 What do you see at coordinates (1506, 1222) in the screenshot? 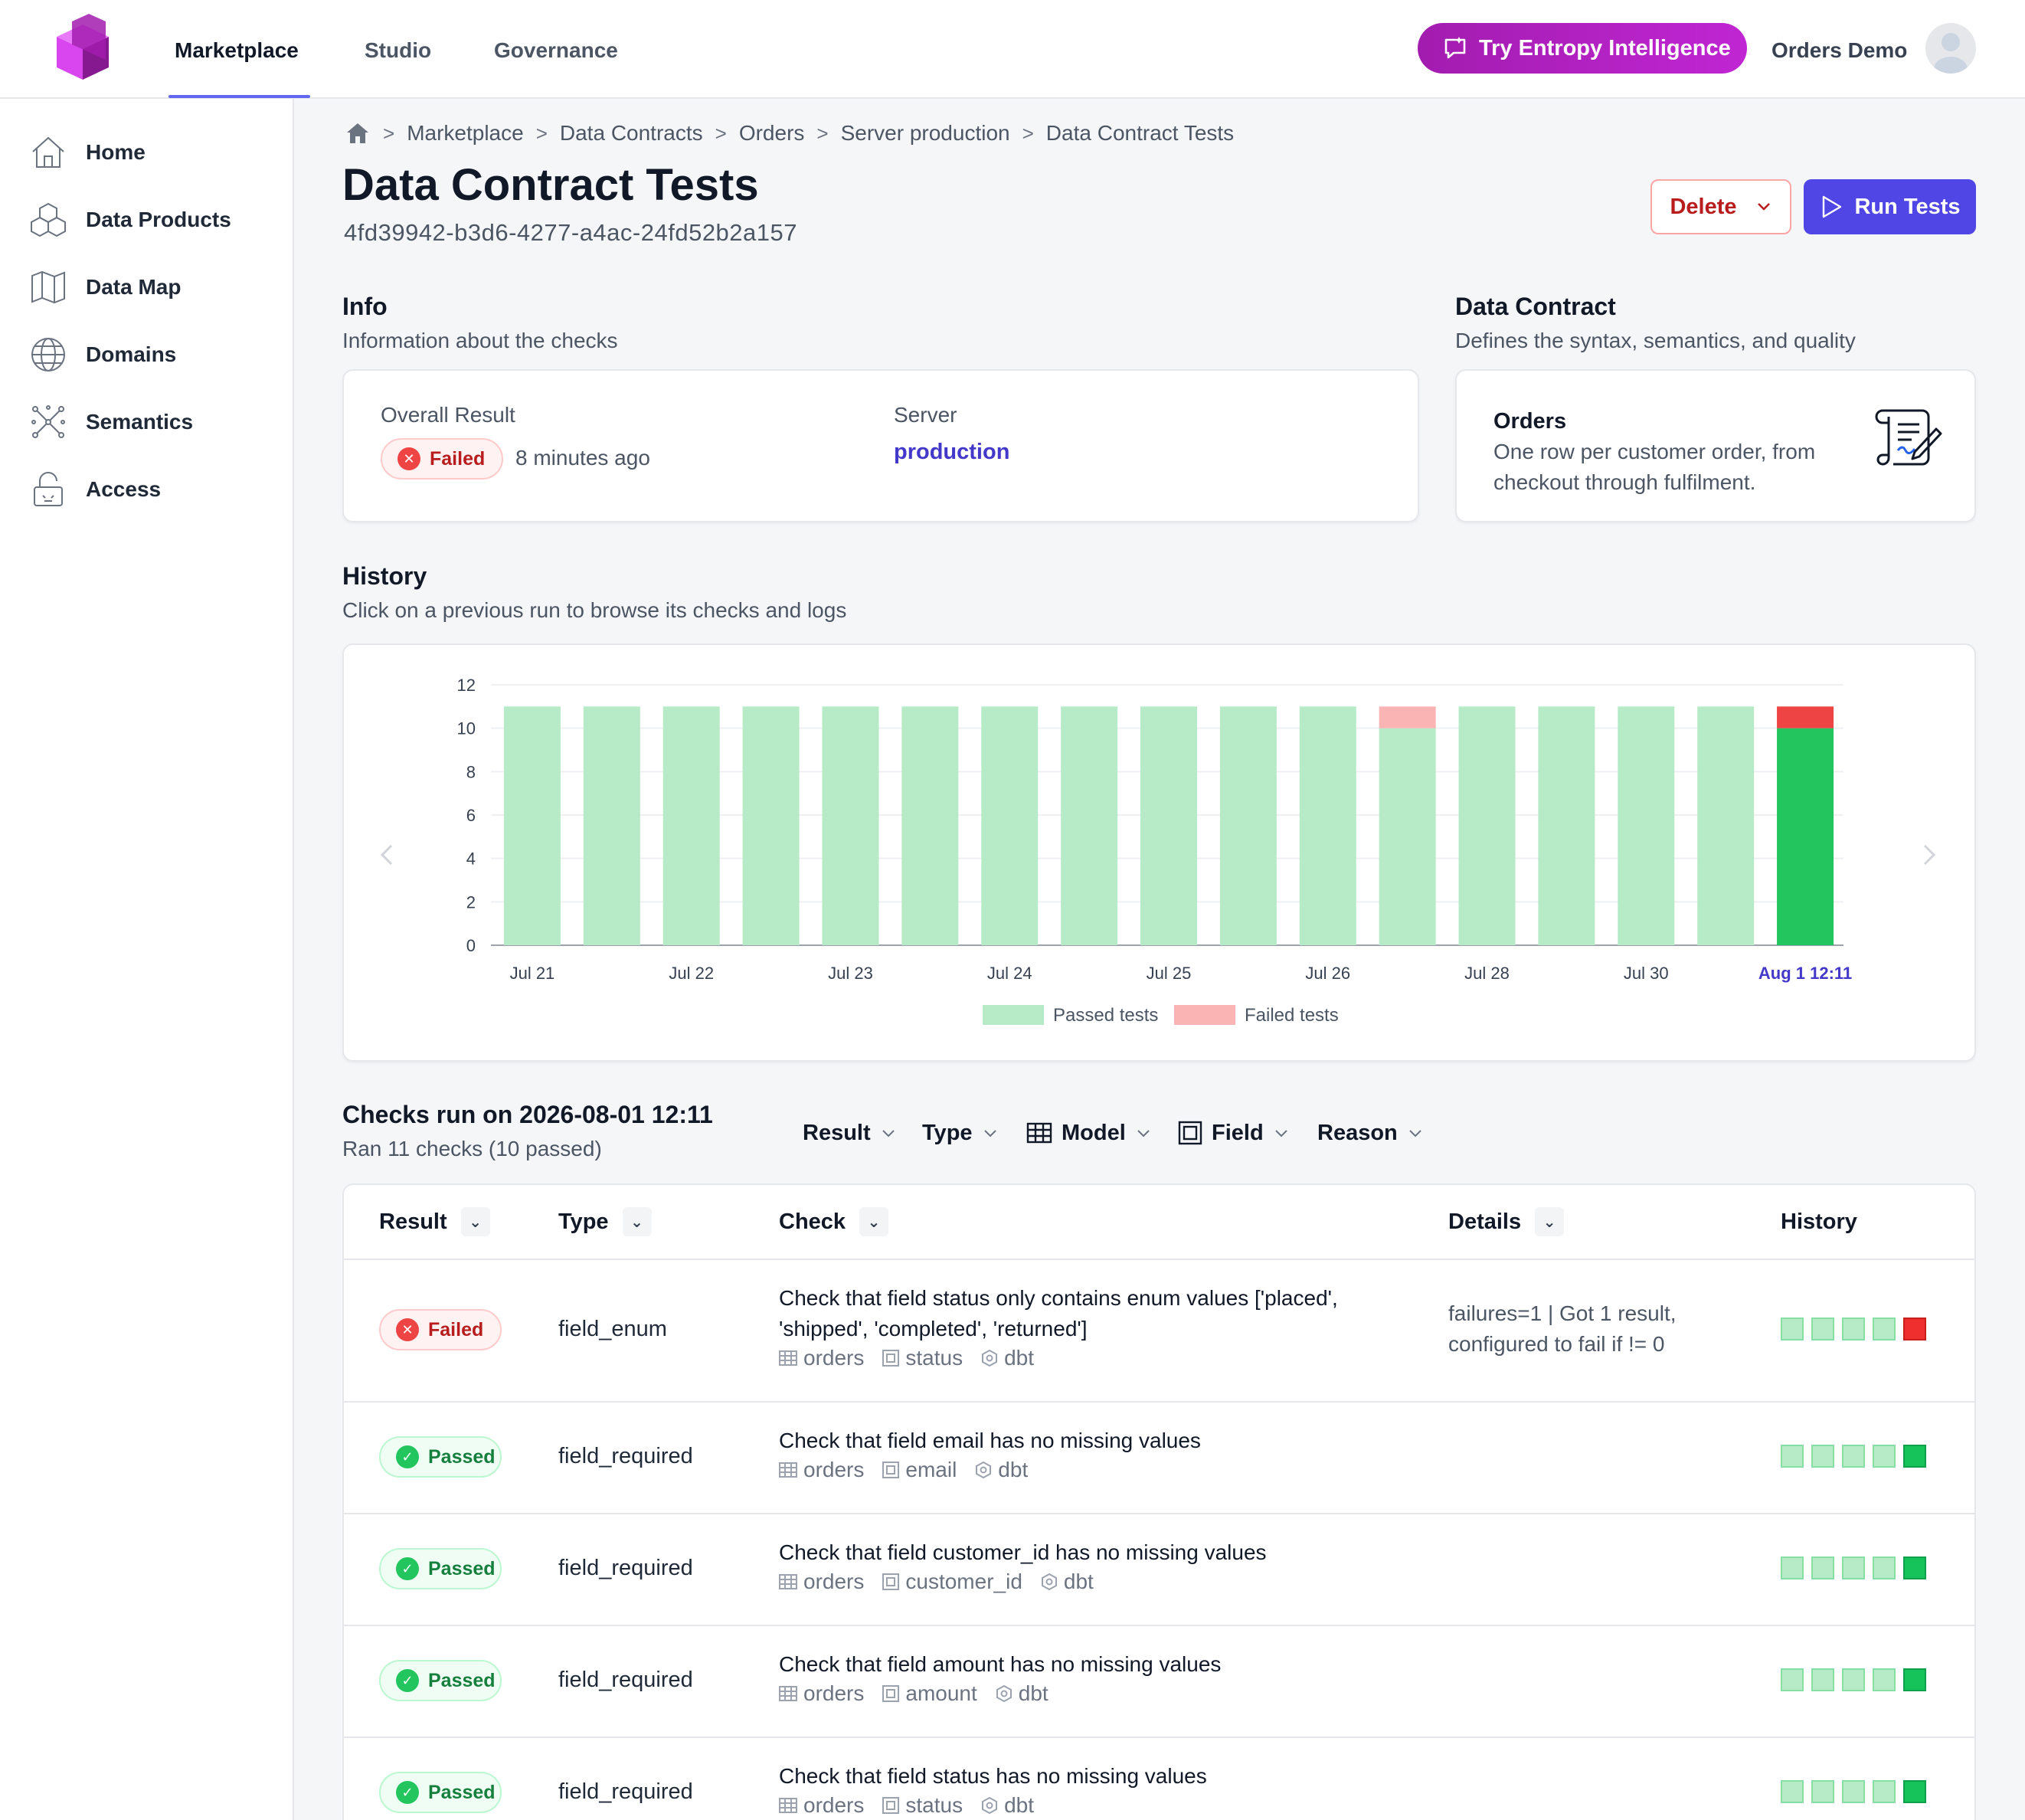
I see `column-header-details: Details ⌄` at bounding box center [1506, 1222].